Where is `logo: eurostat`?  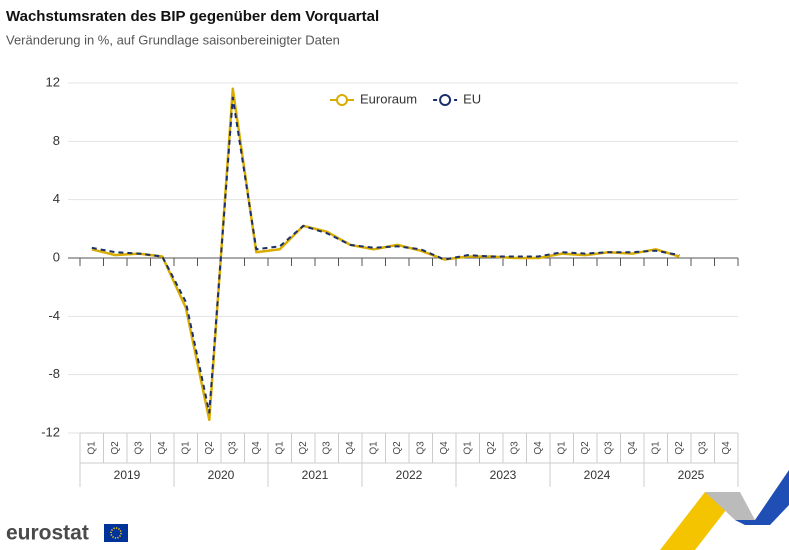 logo: eurostat is located at coordinates (67, 533).